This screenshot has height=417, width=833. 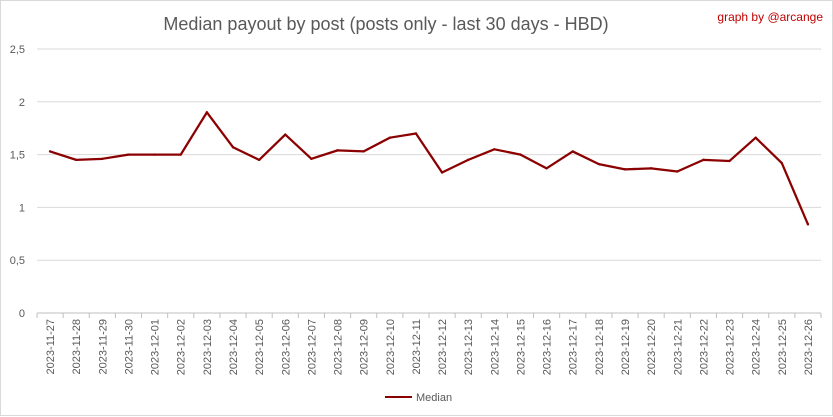 I want to click on x-tick-label: 2023-12-16, so click(x=548, y=347).